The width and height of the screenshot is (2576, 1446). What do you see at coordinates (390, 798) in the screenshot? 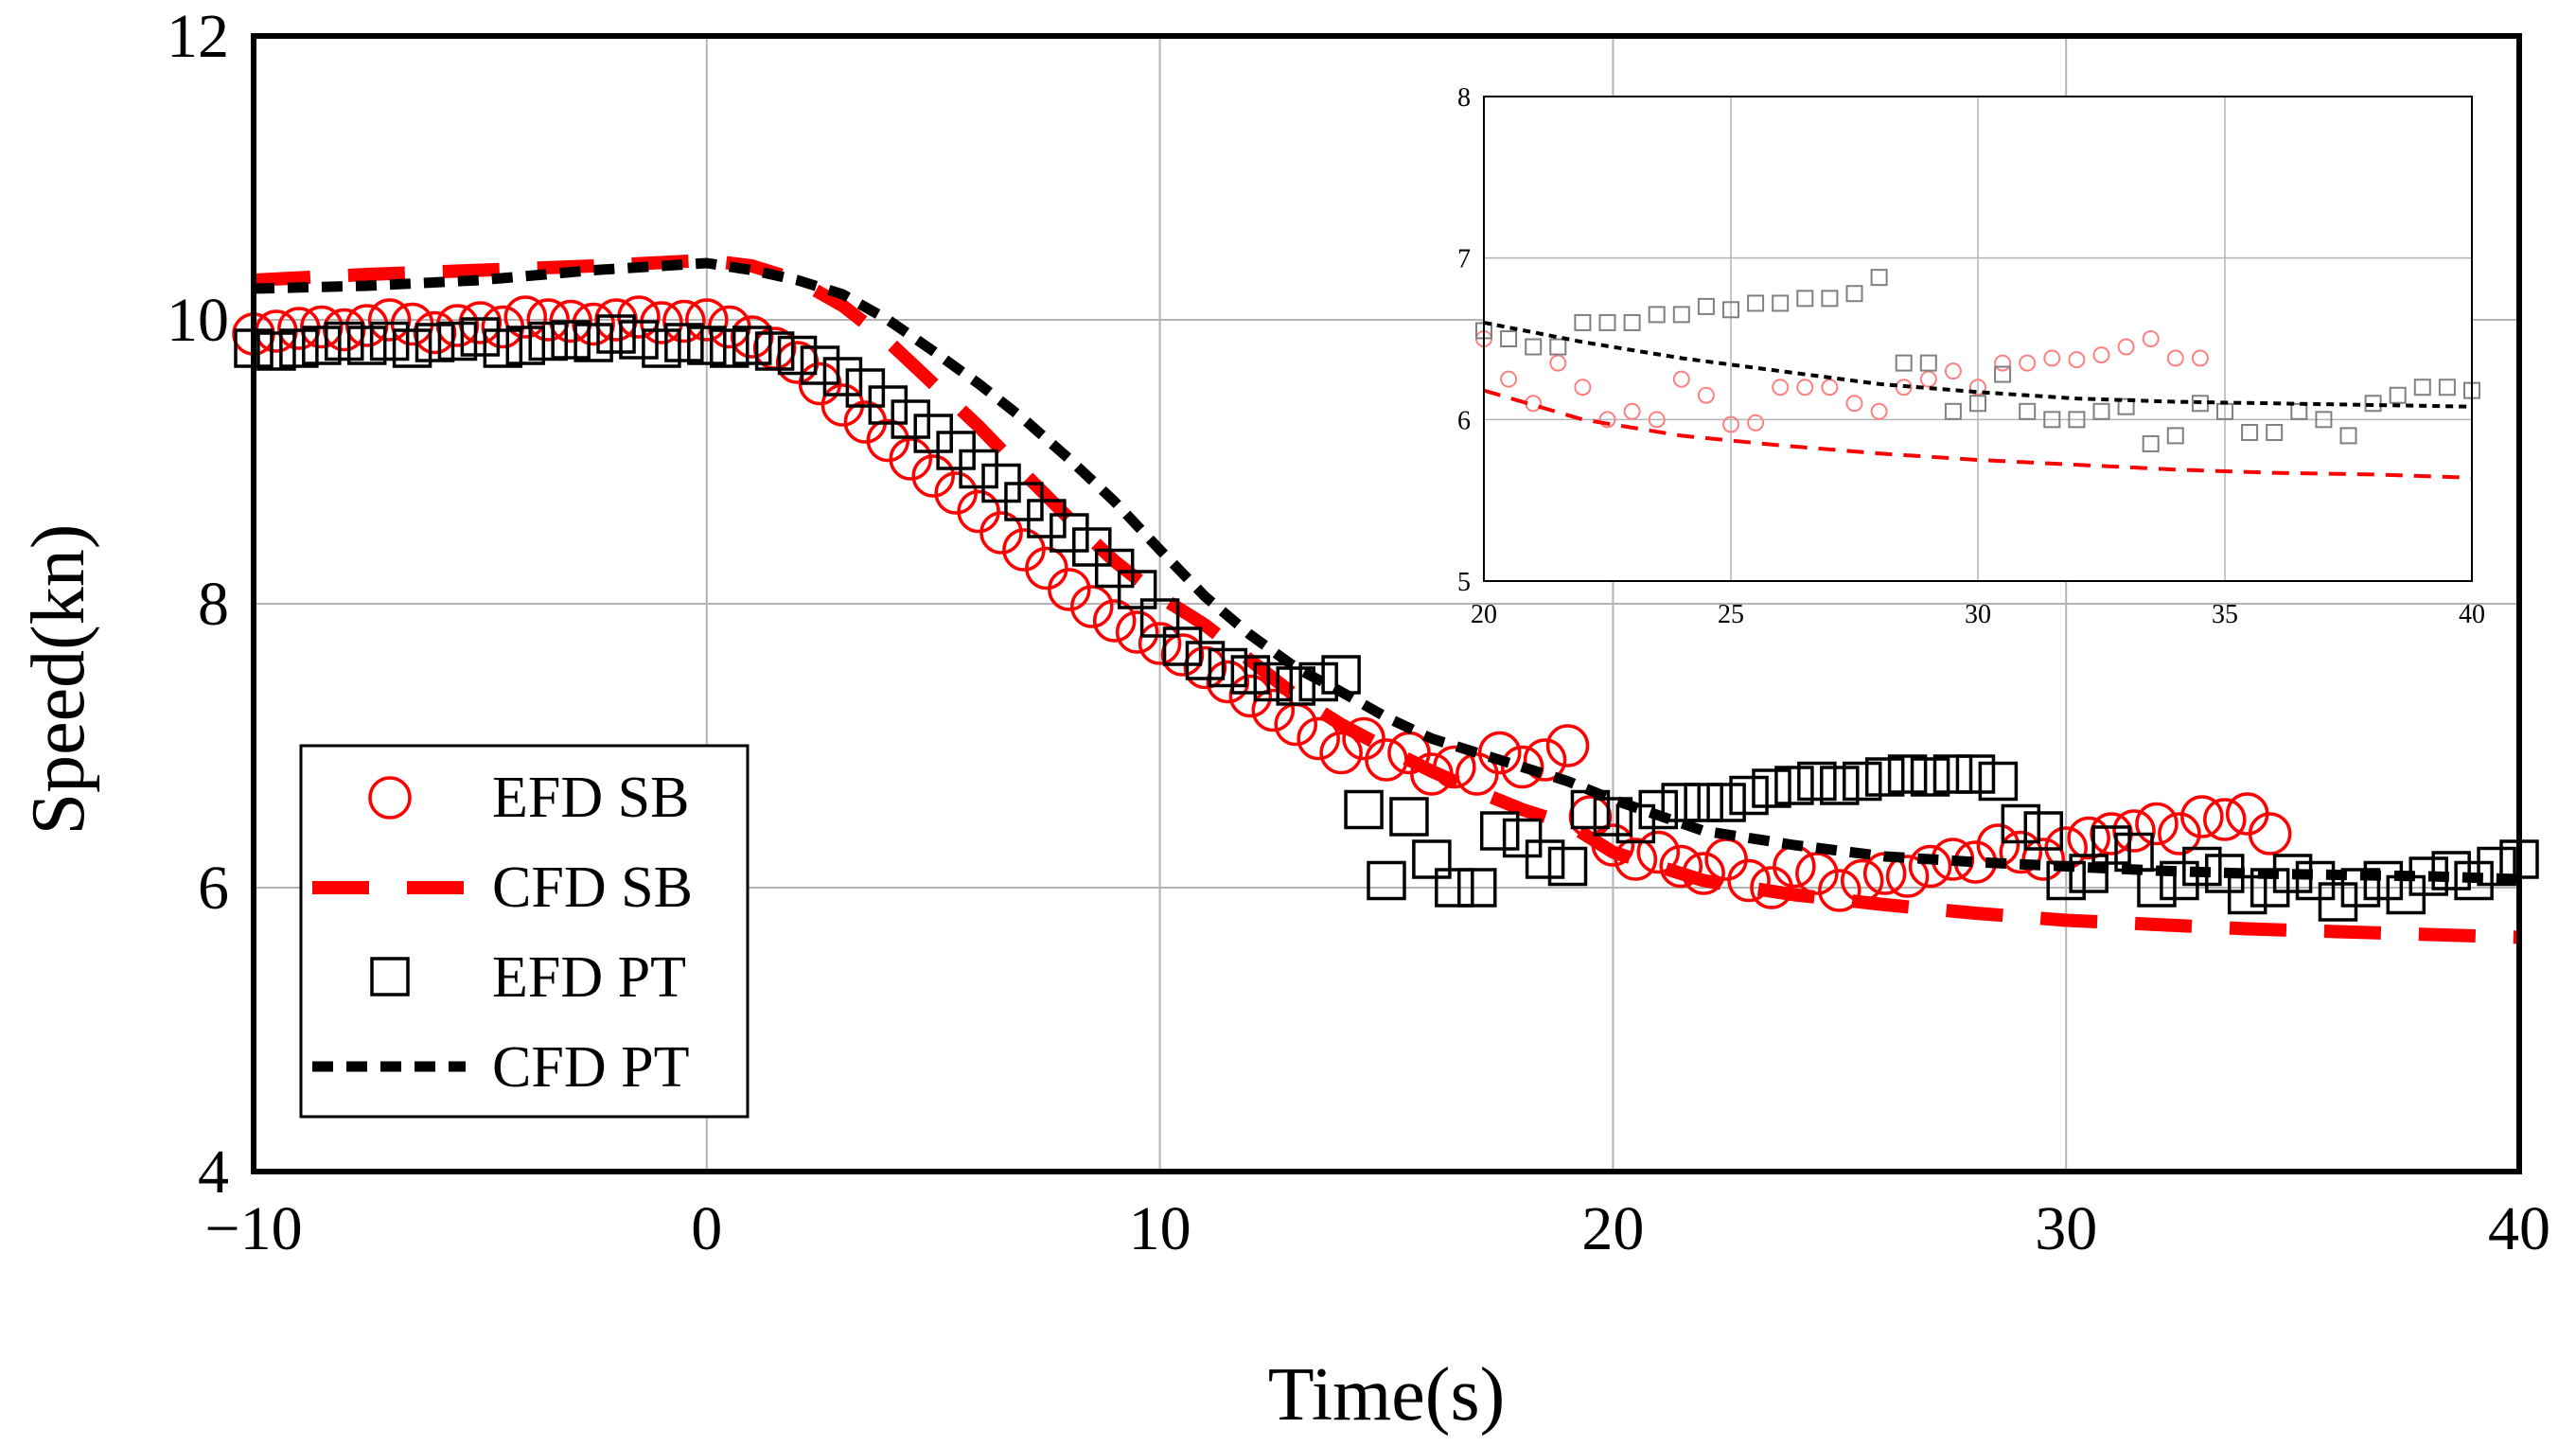
I see `legend-marker-efd-sb` at bounding box center [390, 798].